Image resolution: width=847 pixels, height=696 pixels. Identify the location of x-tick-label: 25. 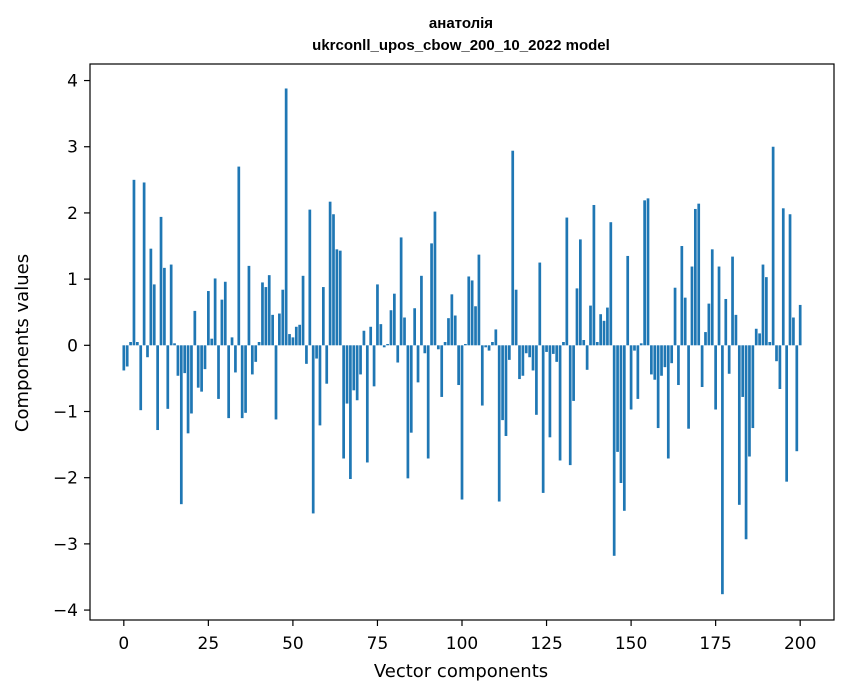
(209, 644).